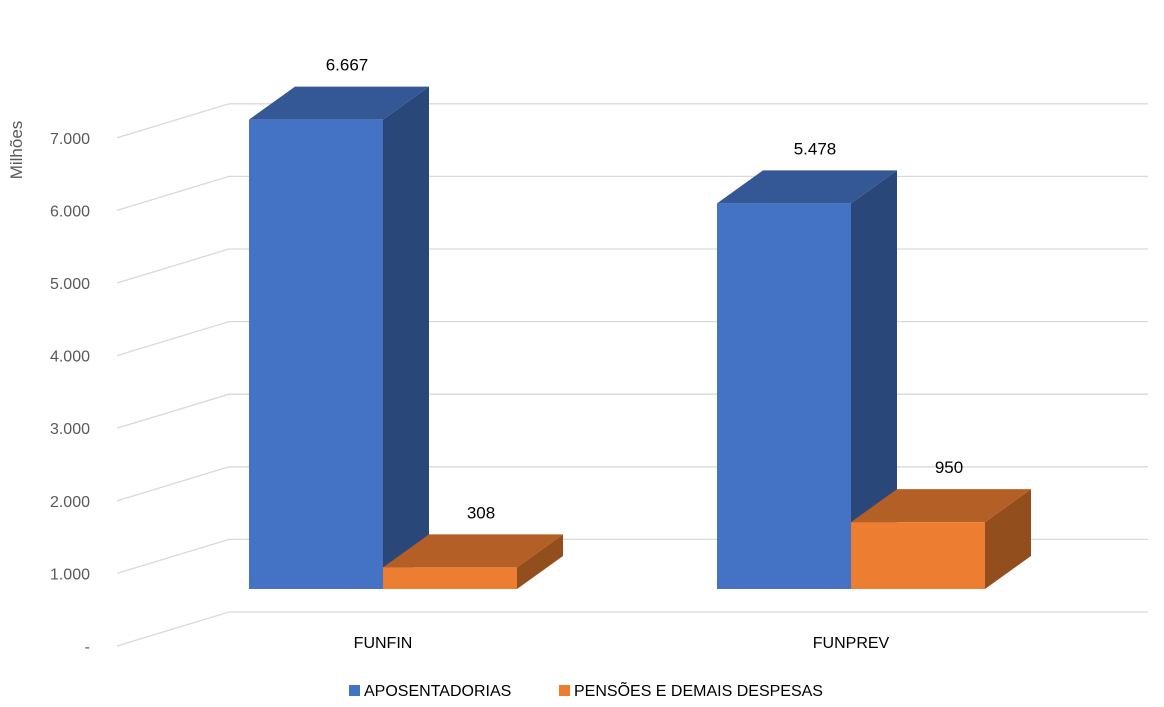  I want to click on y-axis-title: Milhões, so click(16, 150).